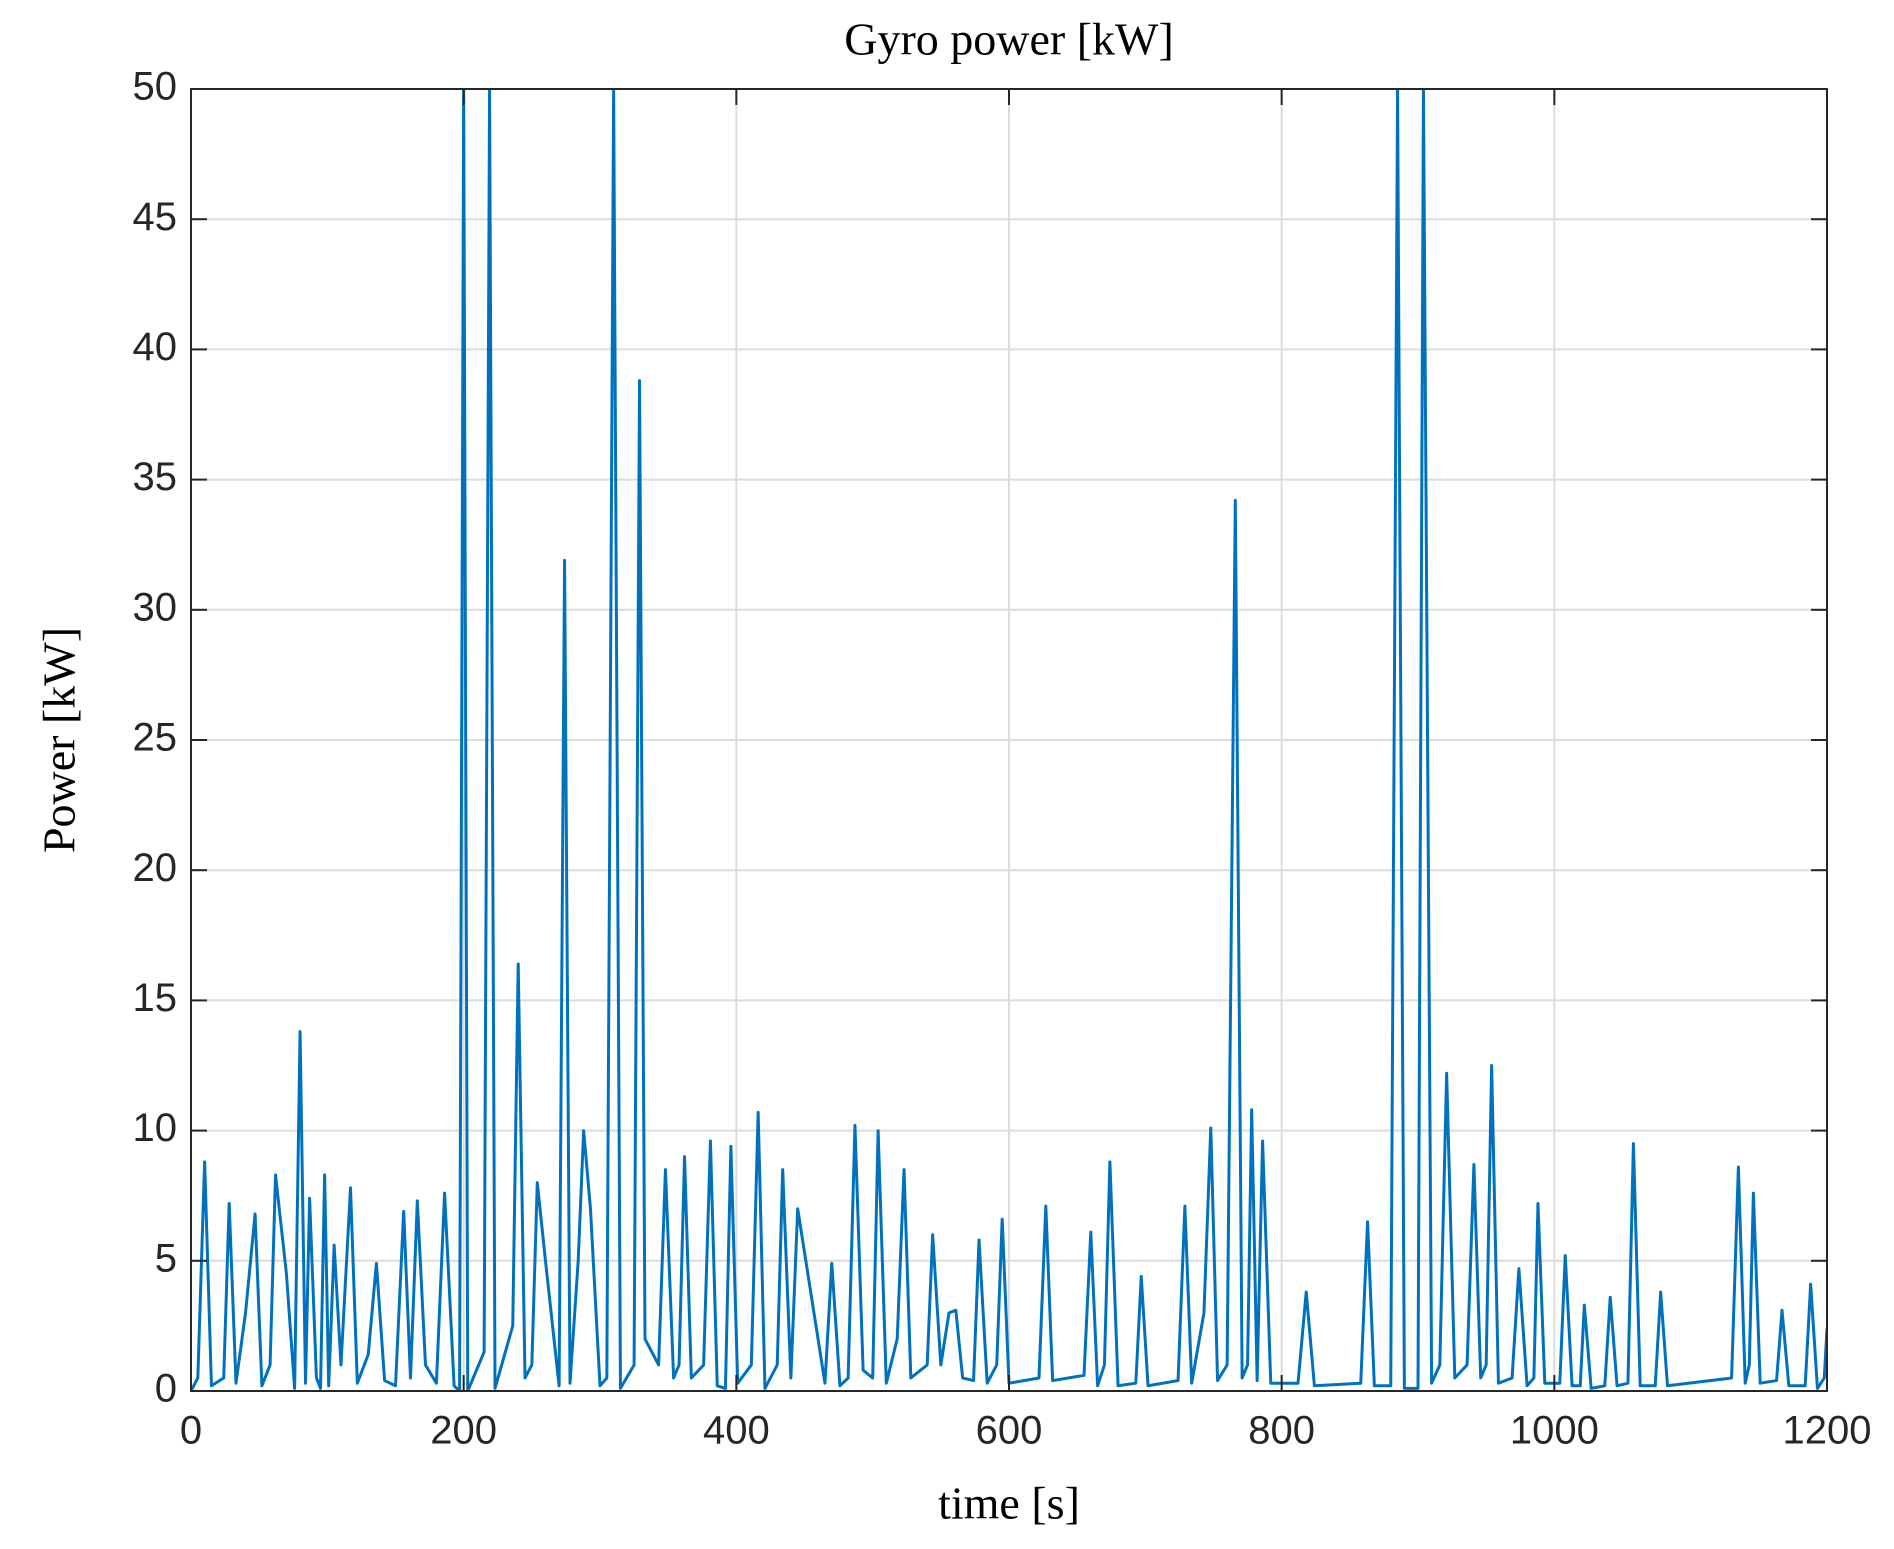  I want to click on x-tick-label: 1000, so click(1554, 1431).